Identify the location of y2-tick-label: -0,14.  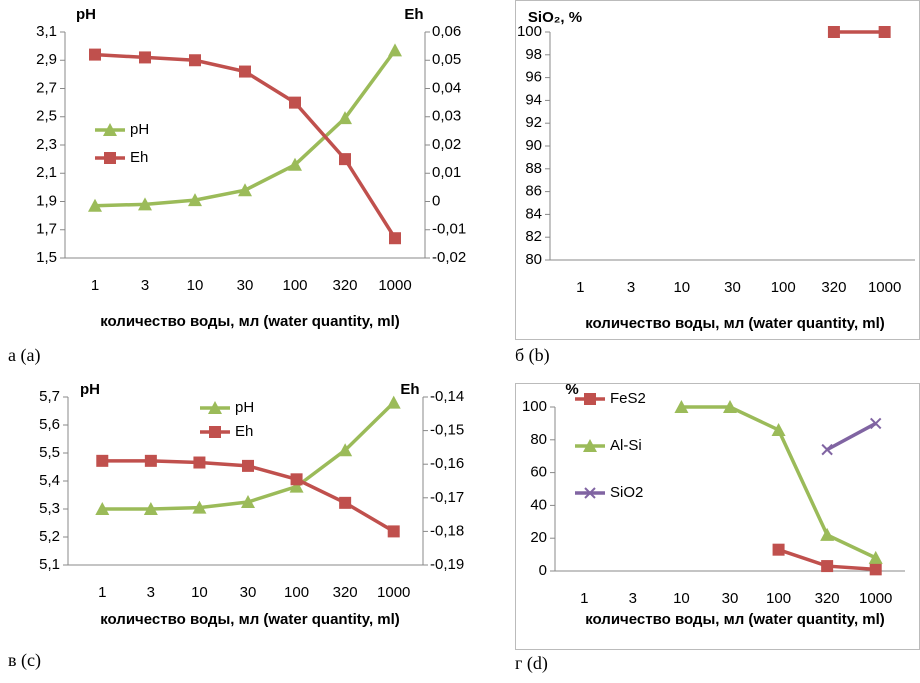
(447, 396).